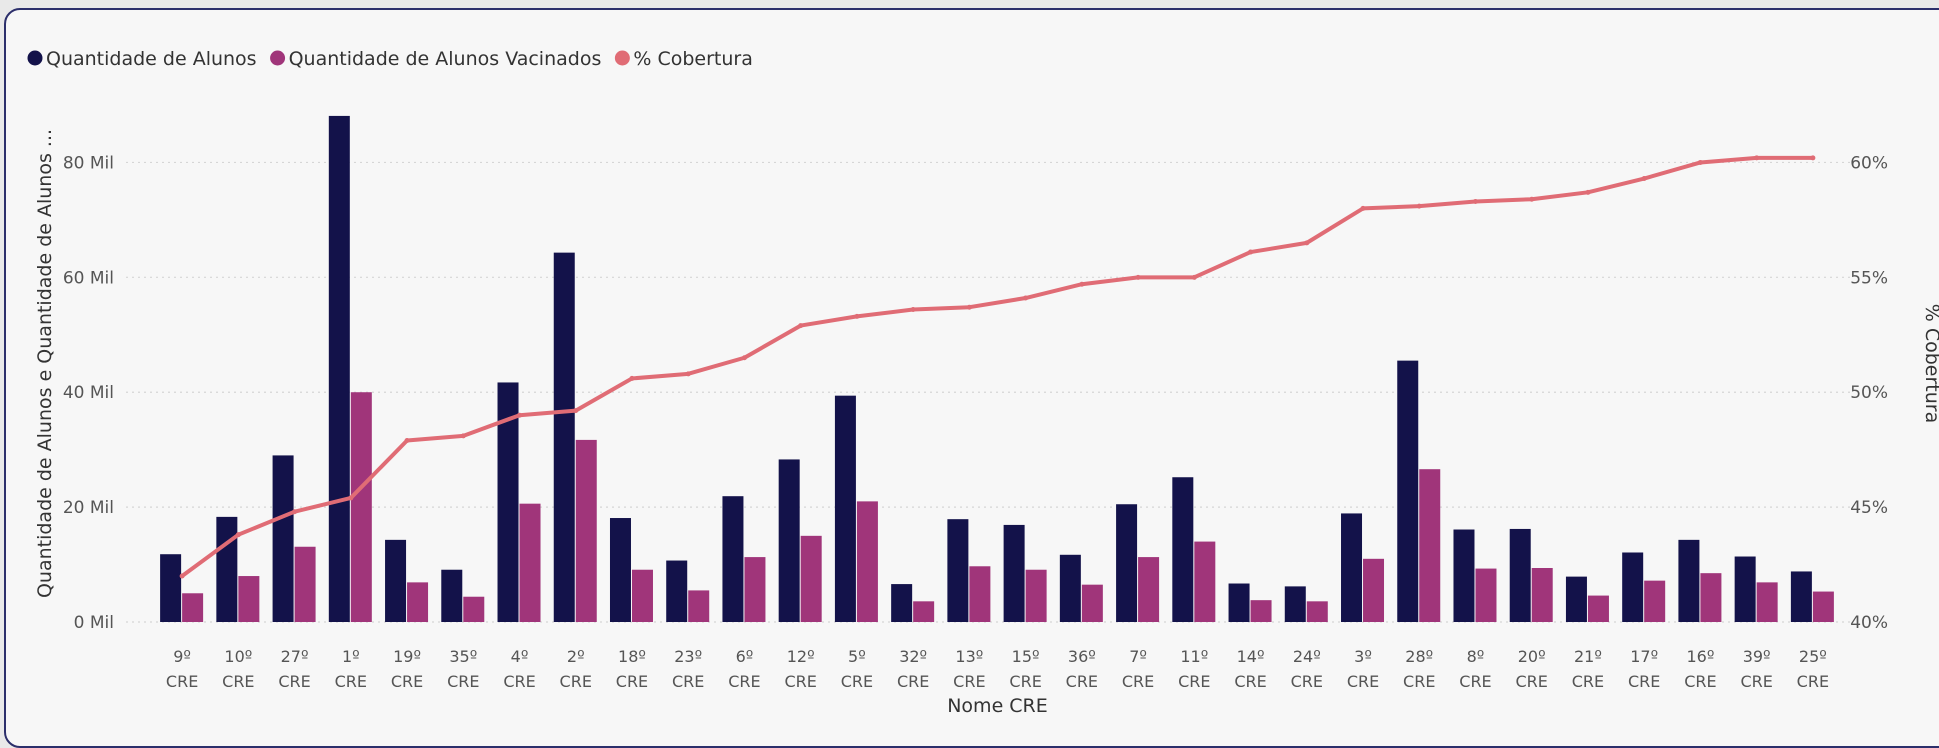 Image resolution: width=1939 pixels, height=748 pixels. I want to click on x-tick-label: 15º, so click(1026, 656).